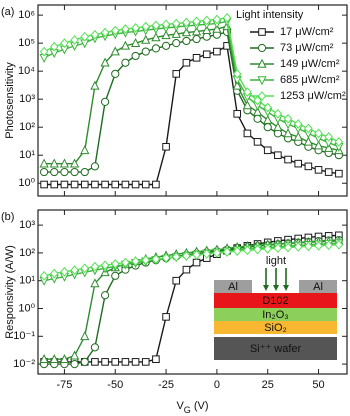 The width and height of the screenshot is (350, 416). Describe the element at coordinates (318, 286) in the screenshot. I see `contact` at that location.